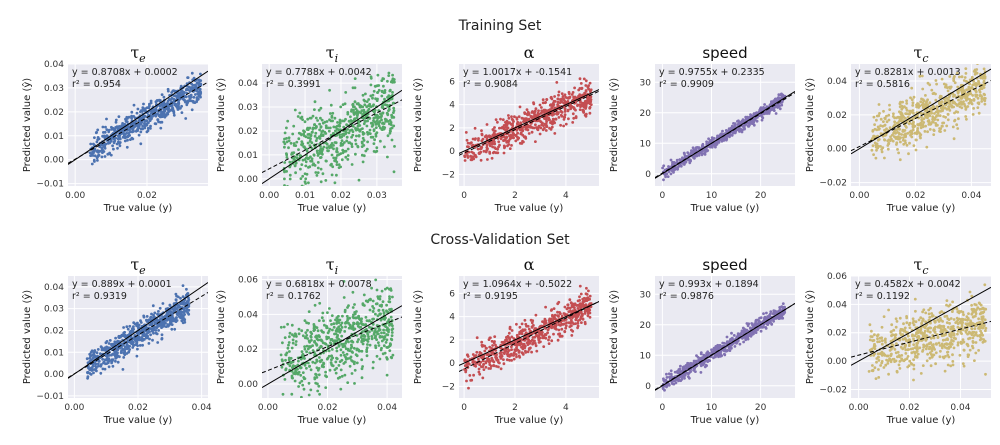 The height and width of the screenshot is (445, 1000). I want to click on y-tick-label: 0.00, so click(248, 180).